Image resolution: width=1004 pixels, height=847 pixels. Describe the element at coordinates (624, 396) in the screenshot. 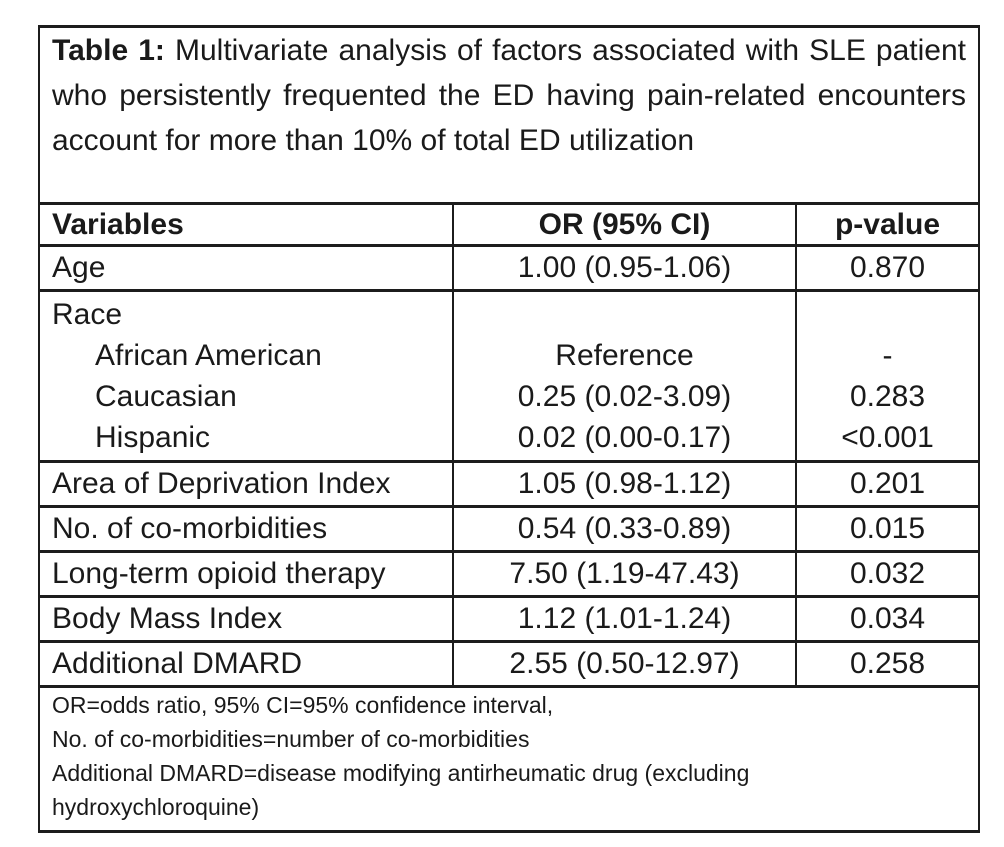

I see `race-or-value: 0.25 (0.02-3.09)` at that location.